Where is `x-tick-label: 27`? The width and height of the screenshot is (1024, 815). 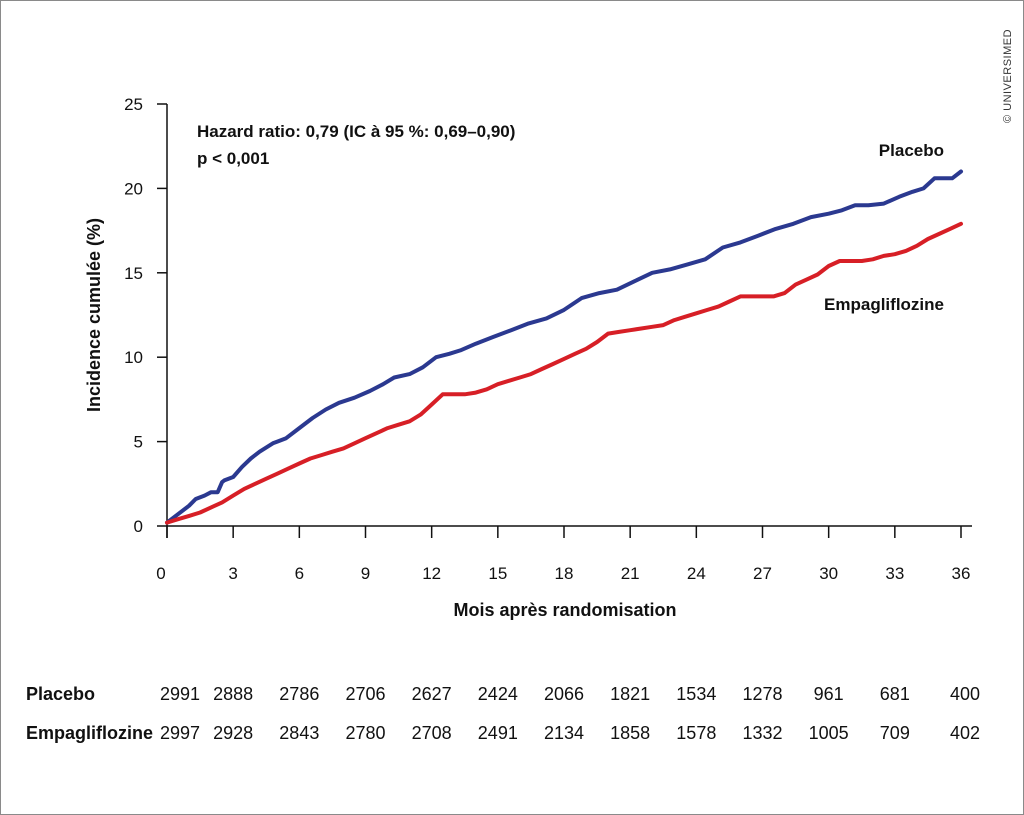 x-tick-label: 27 is located at coordinates (762, 573).